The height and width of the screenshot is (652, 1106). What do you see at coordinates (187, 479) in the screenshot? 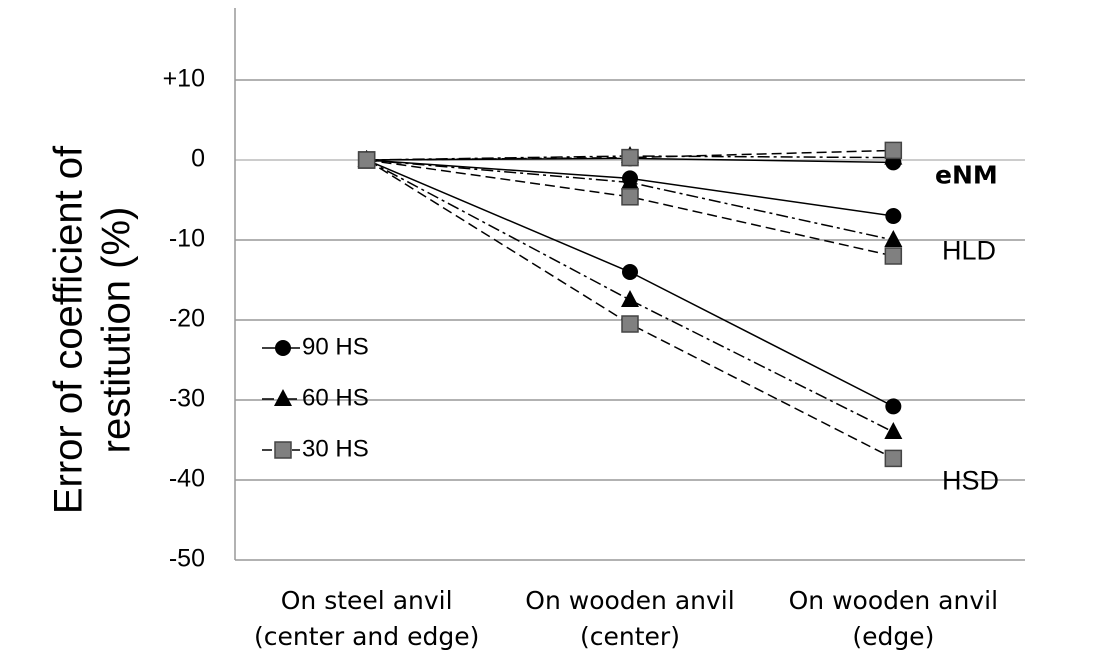
I see `y-tick-label: -40` at bounding box center [187, 479].